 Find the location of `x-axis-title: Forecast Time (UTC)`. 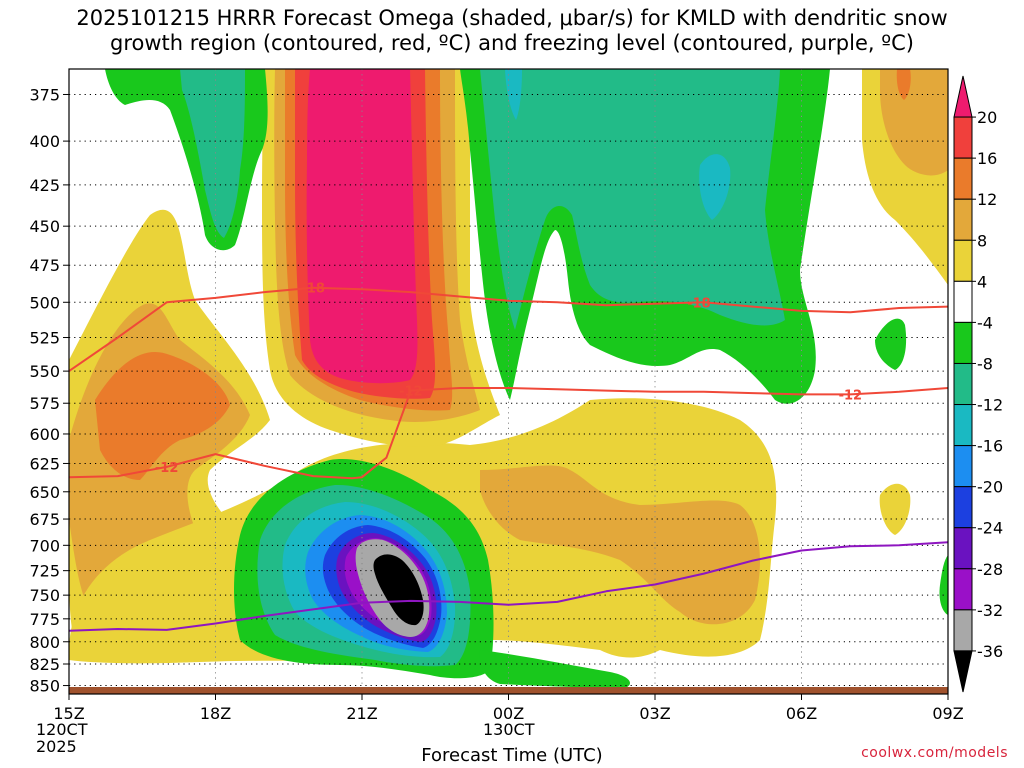

x-axis-title: Forecast Time (UTC) is located at coordinates (512, 755).